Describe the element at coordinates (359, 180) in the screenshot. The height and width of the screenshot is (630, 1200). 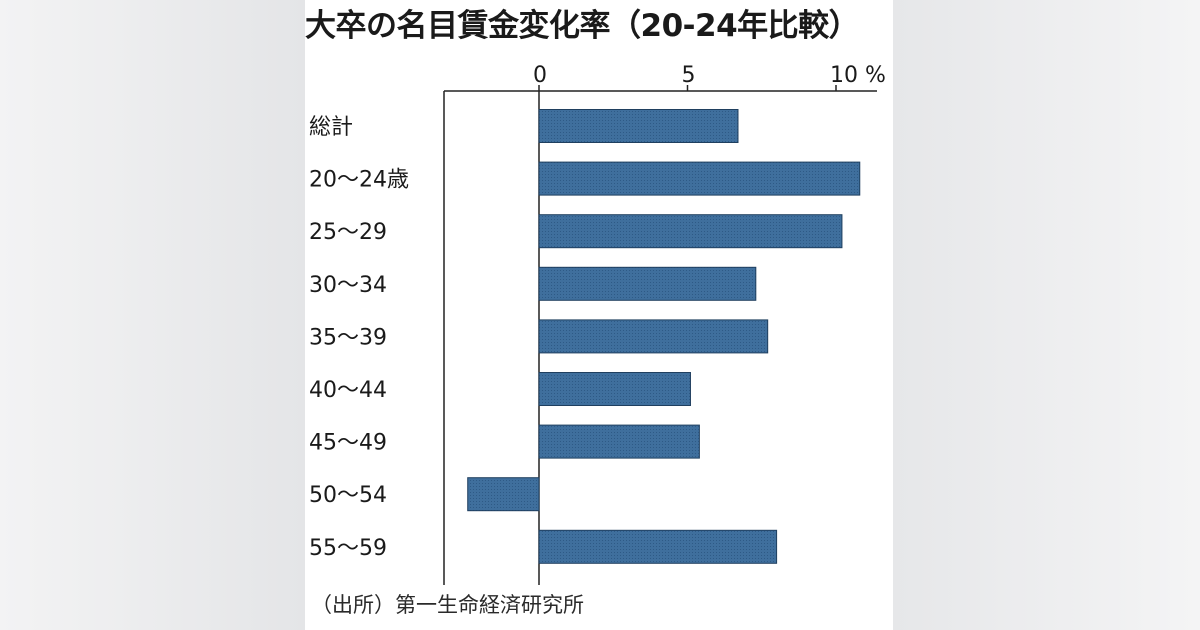
I see `category-label: 20～24歳` at that location.